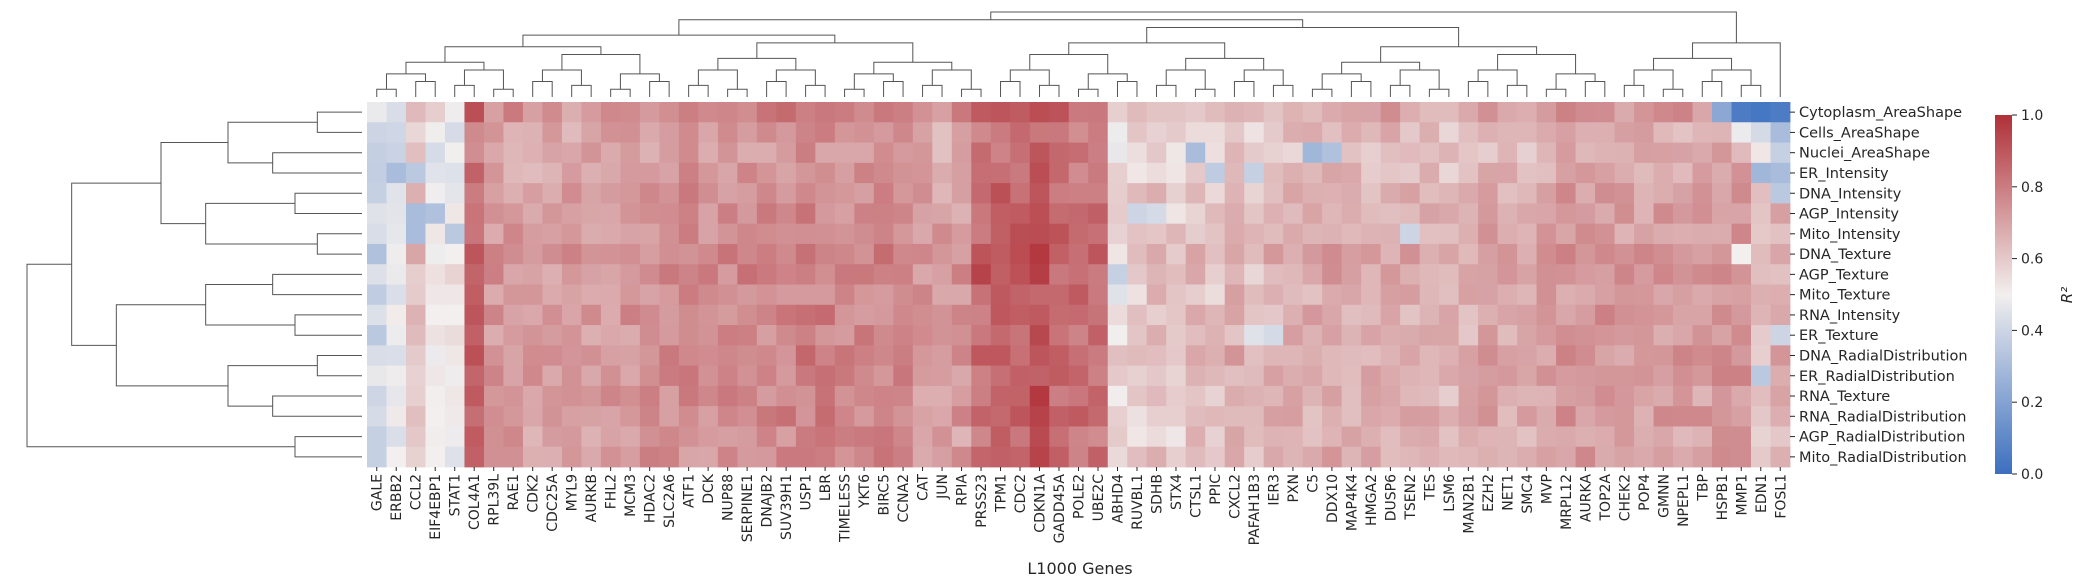 This screenshot has width=2088, height=587. I want to click on column-label: ABHD4, so click(1119, 498).